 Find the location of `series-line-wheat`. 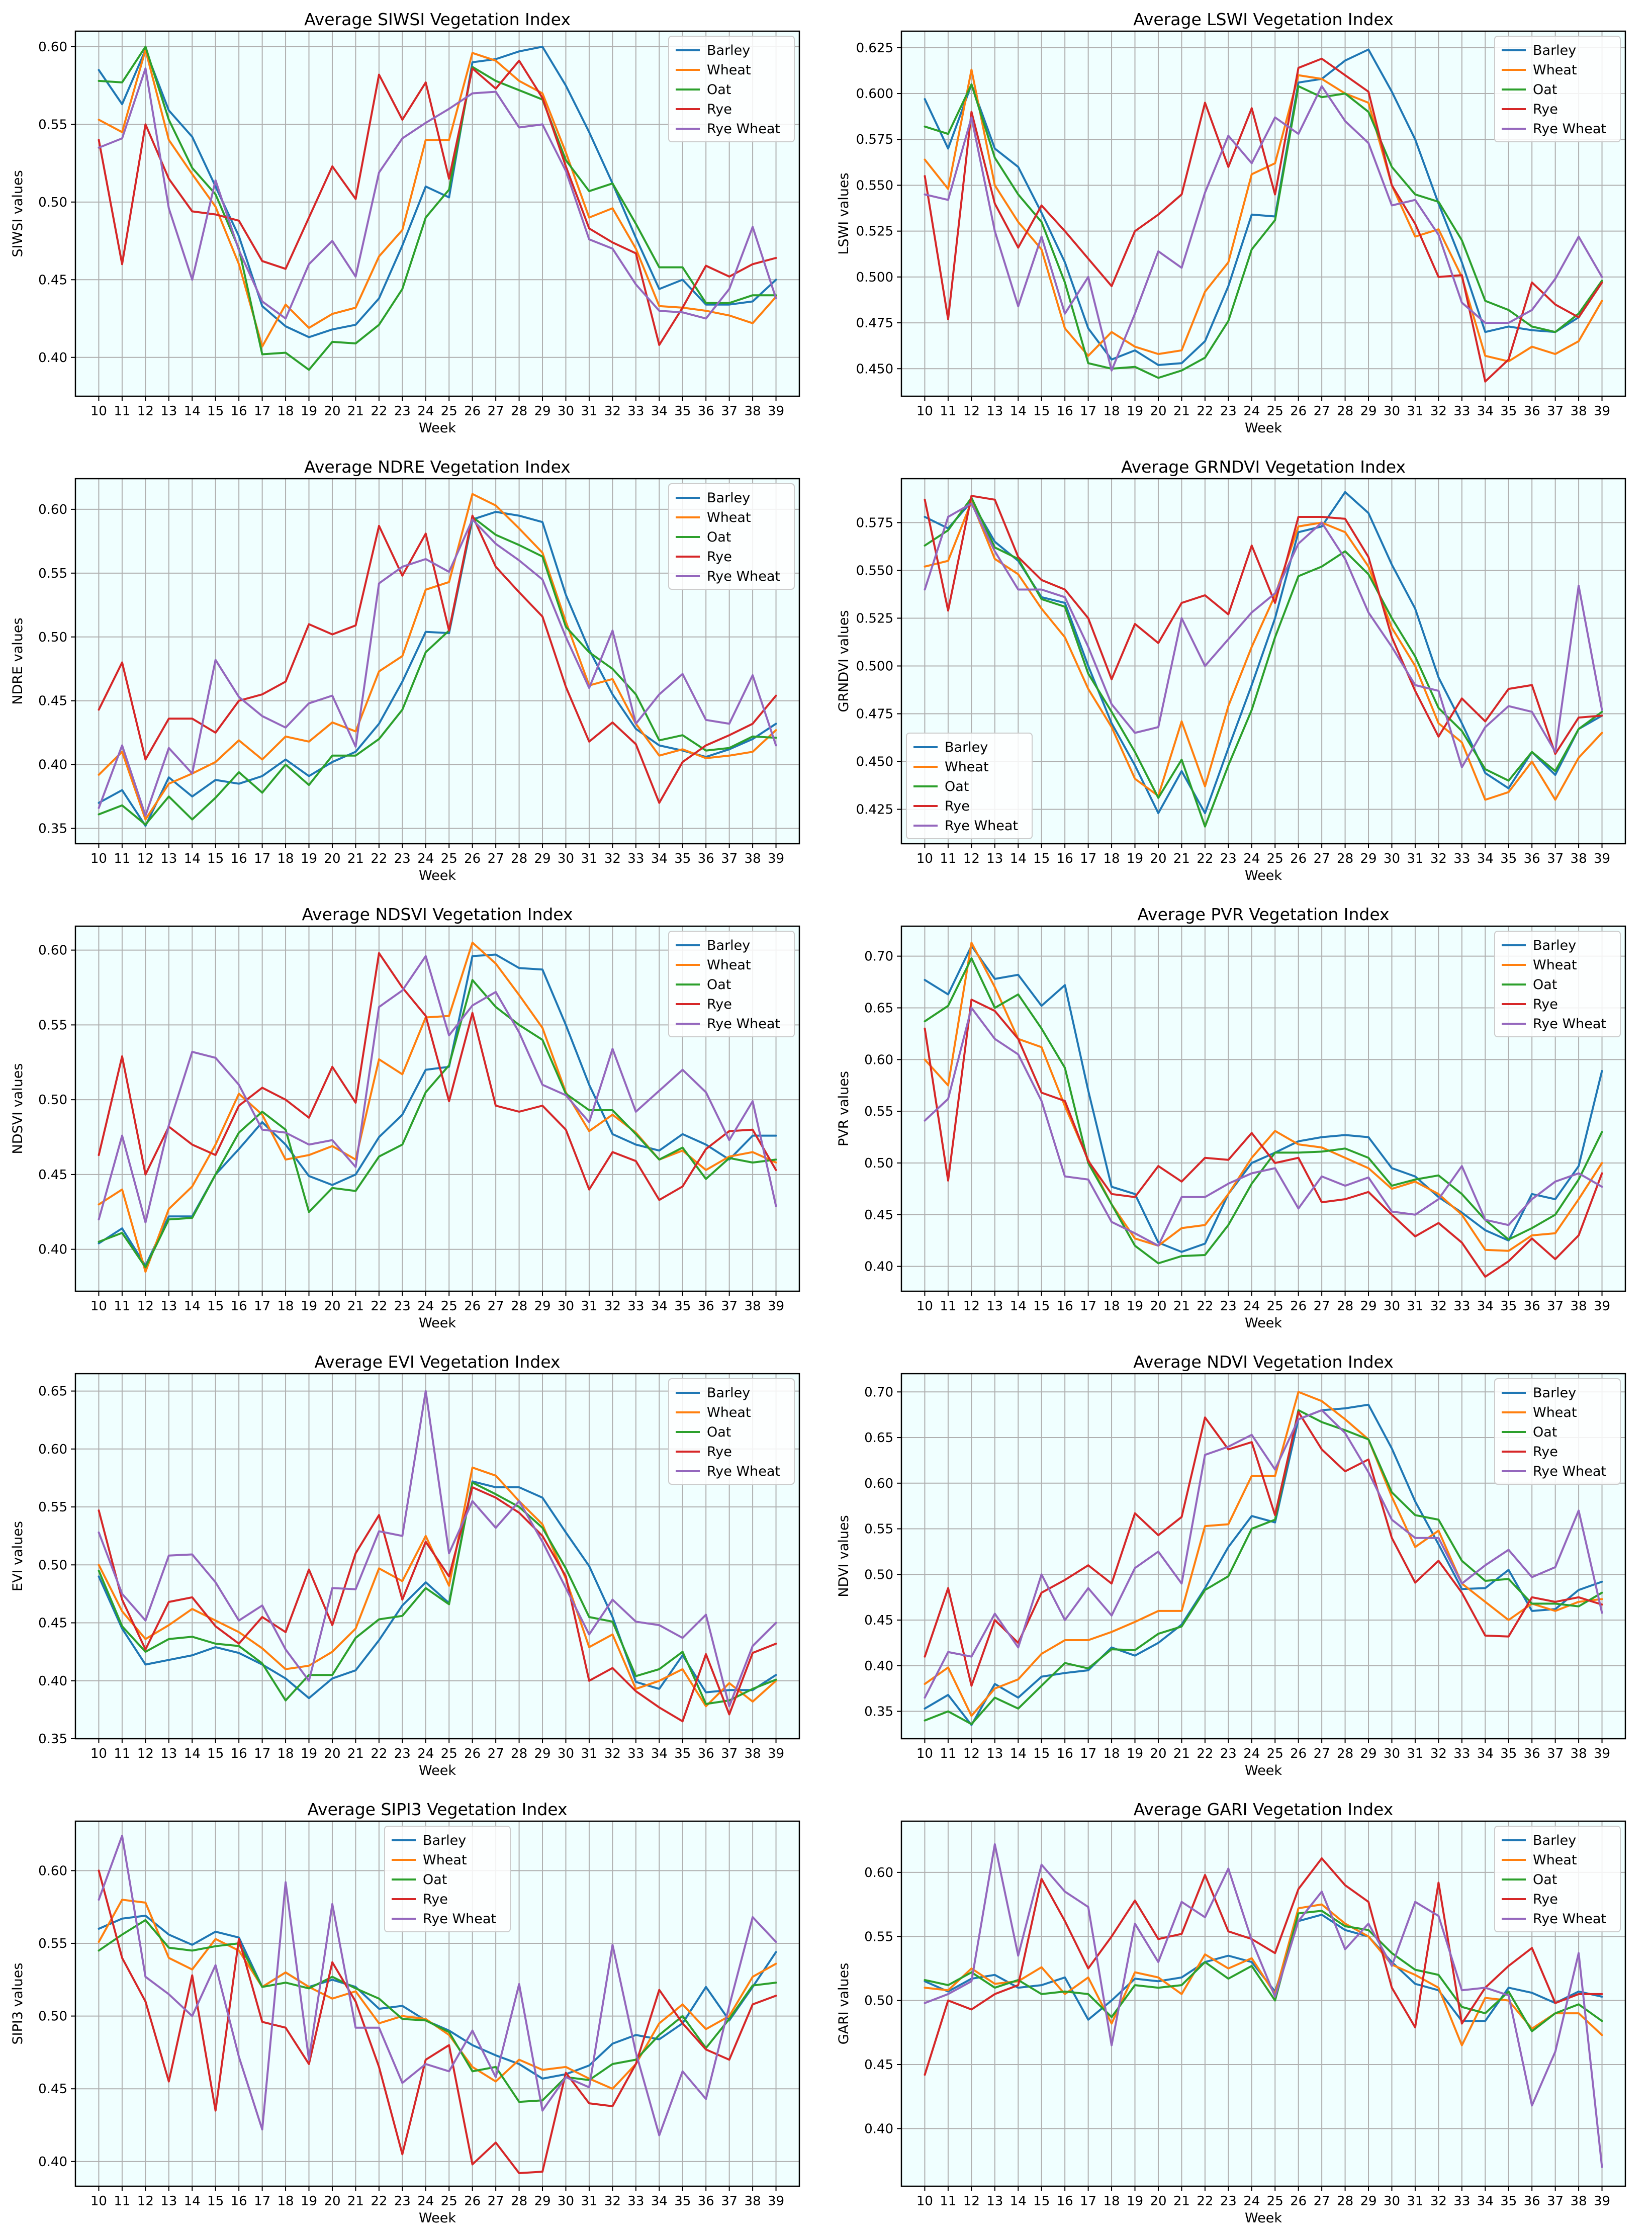

series-line-wheat is located at coordinates (1263, 215).